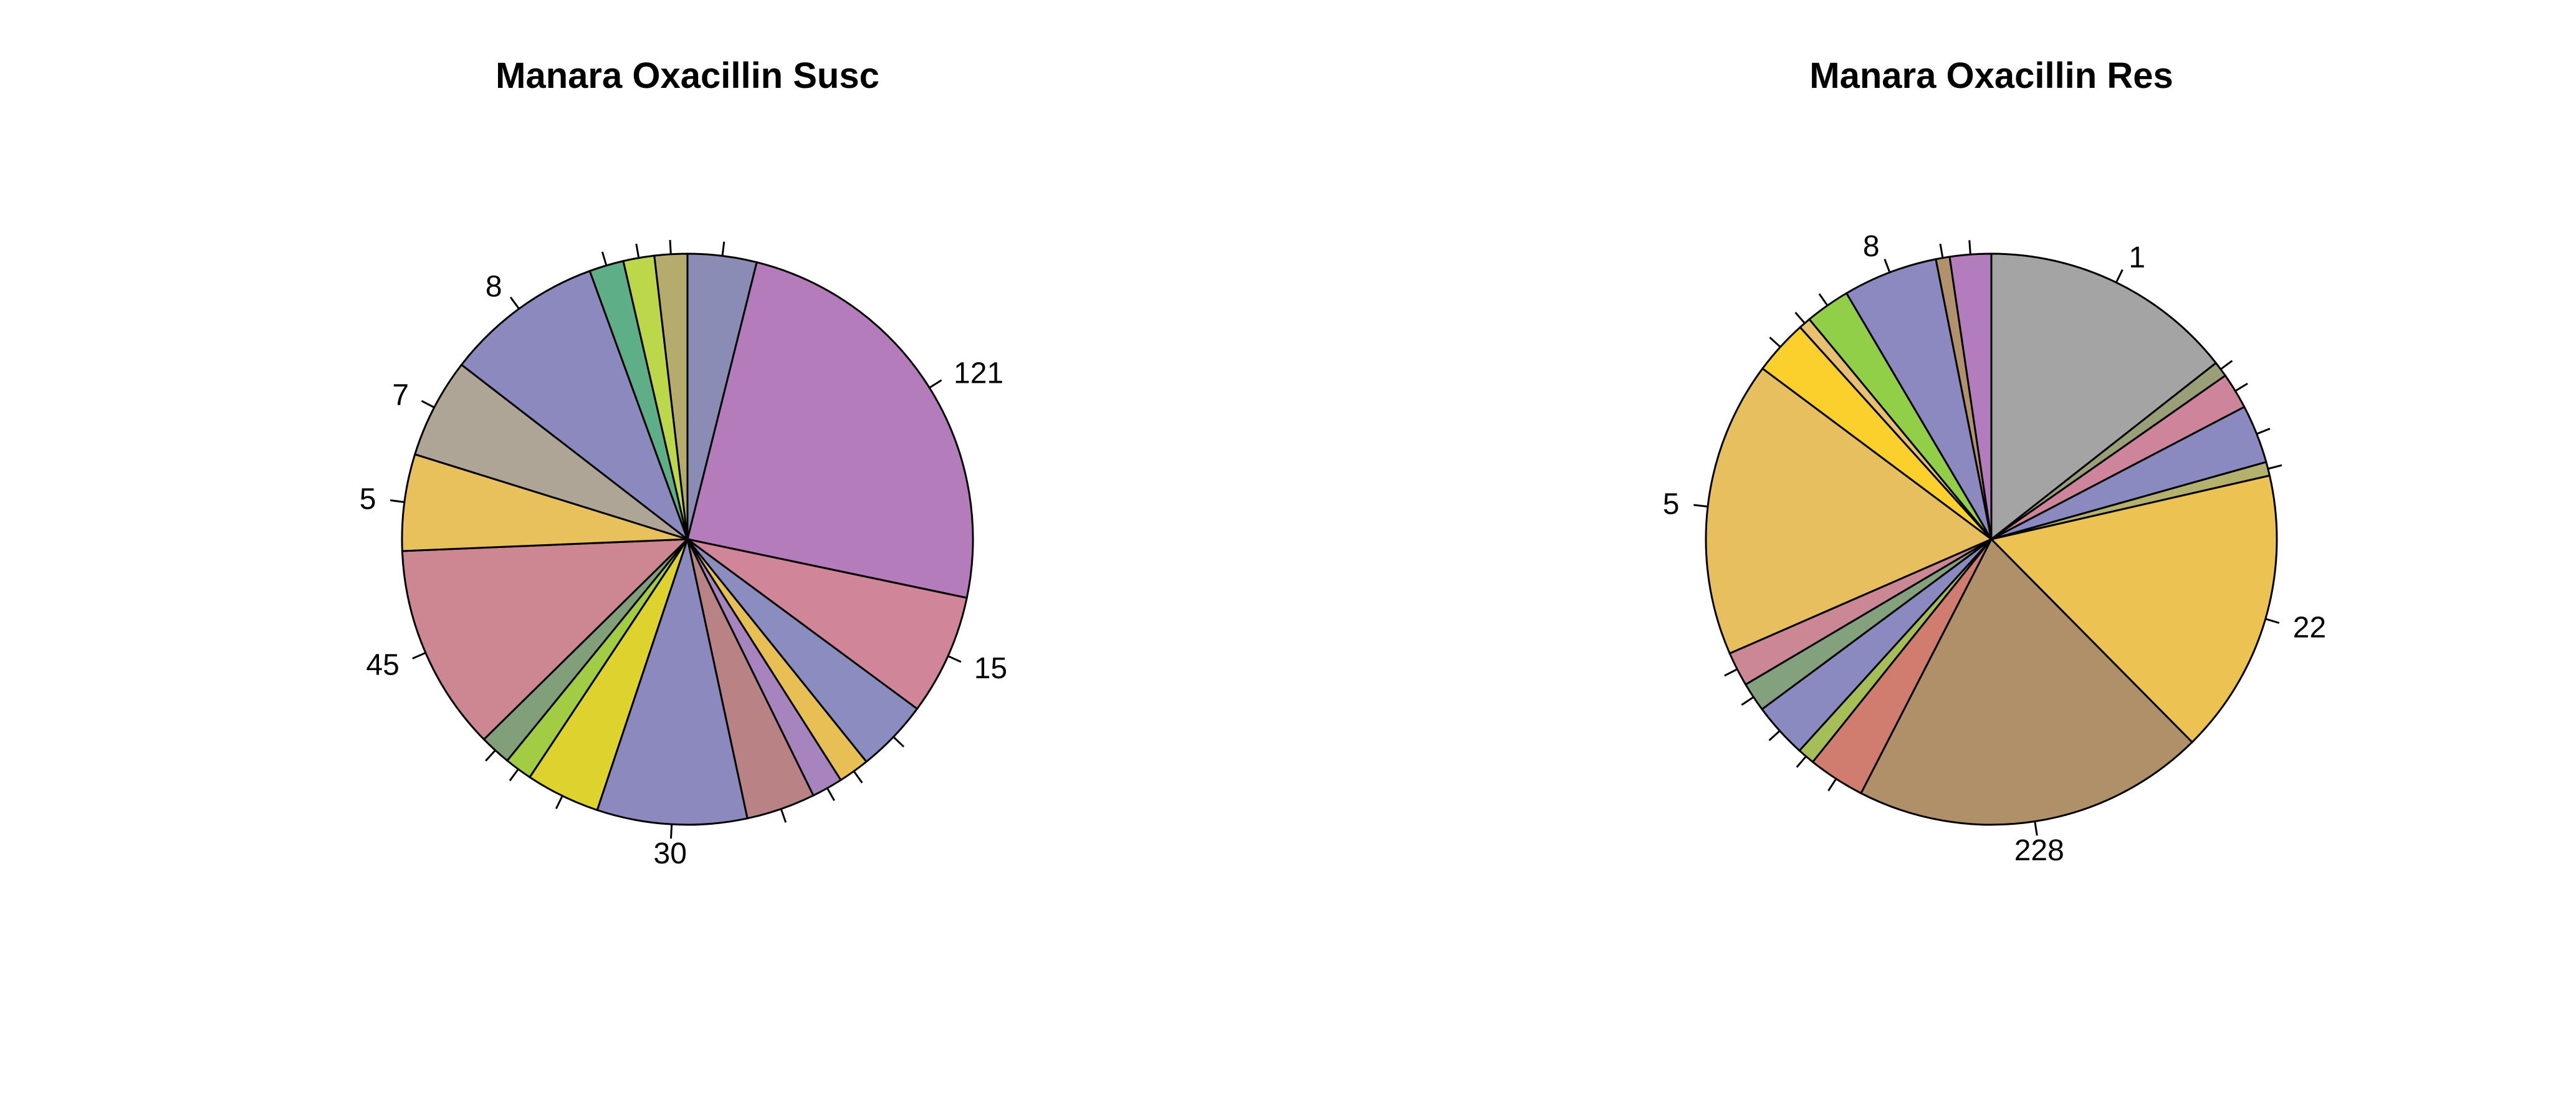 The width and height of the screenshot is (2576, 1104). Describe the element at coordinates (2310, 628) in the screenshot. I see `slice-label: 22` at that location.